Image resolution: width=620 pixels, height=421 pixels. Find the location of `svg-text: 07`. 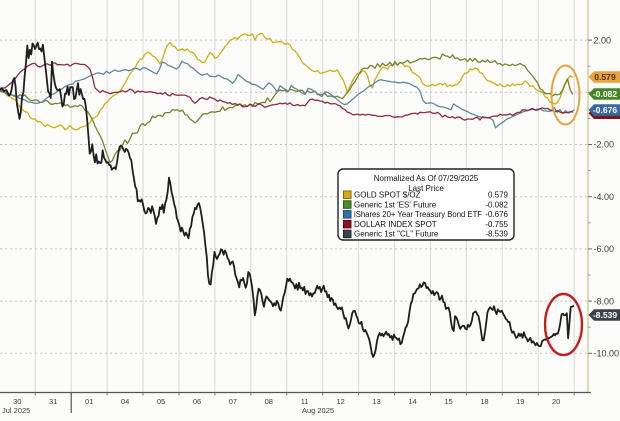

svg-text: 07 is located at coordinates (233, 401).